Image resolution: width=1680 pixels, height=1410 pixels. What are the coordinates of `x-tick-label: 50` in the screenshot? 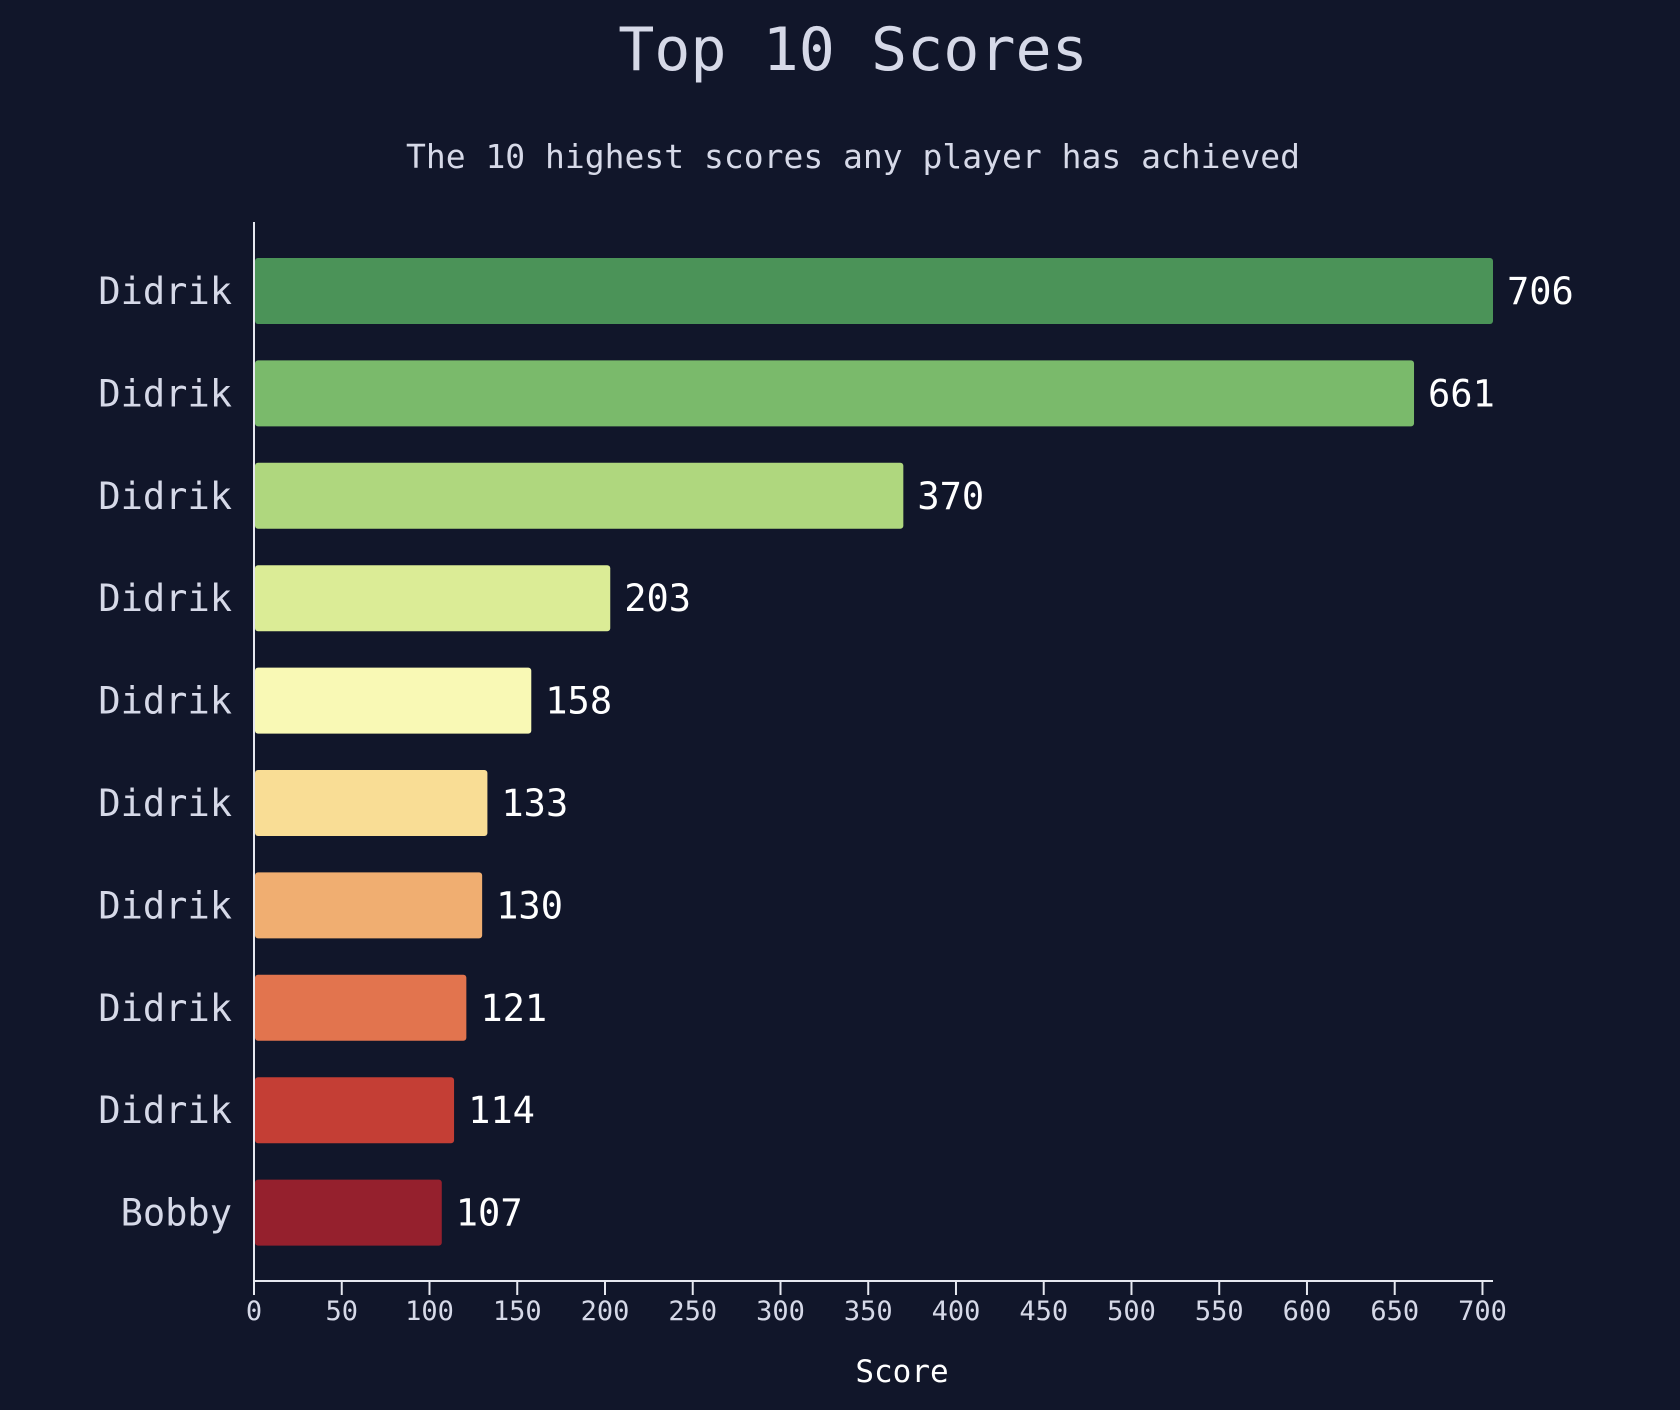 It's located at (341, 1311).